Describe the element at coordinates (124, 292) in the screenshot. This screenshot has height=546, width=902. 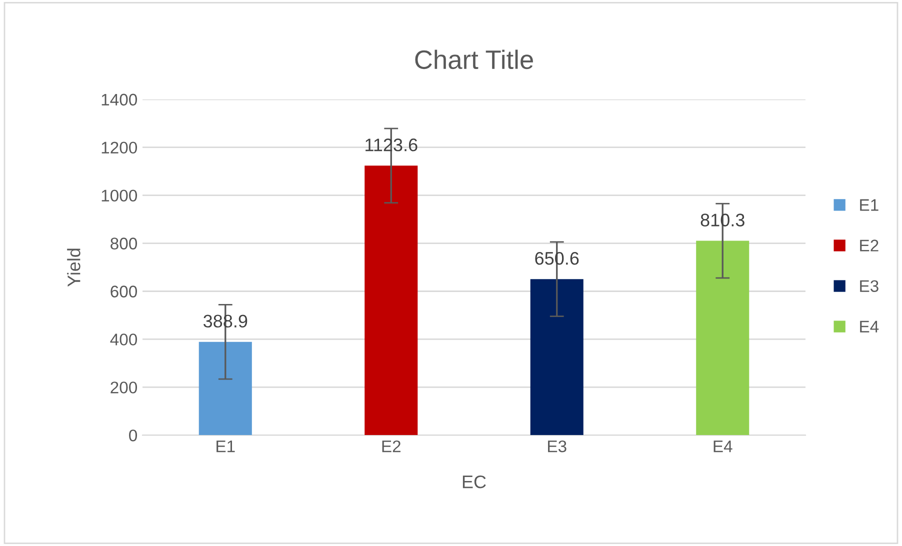
I see `y-tick-label: 600` at that location.